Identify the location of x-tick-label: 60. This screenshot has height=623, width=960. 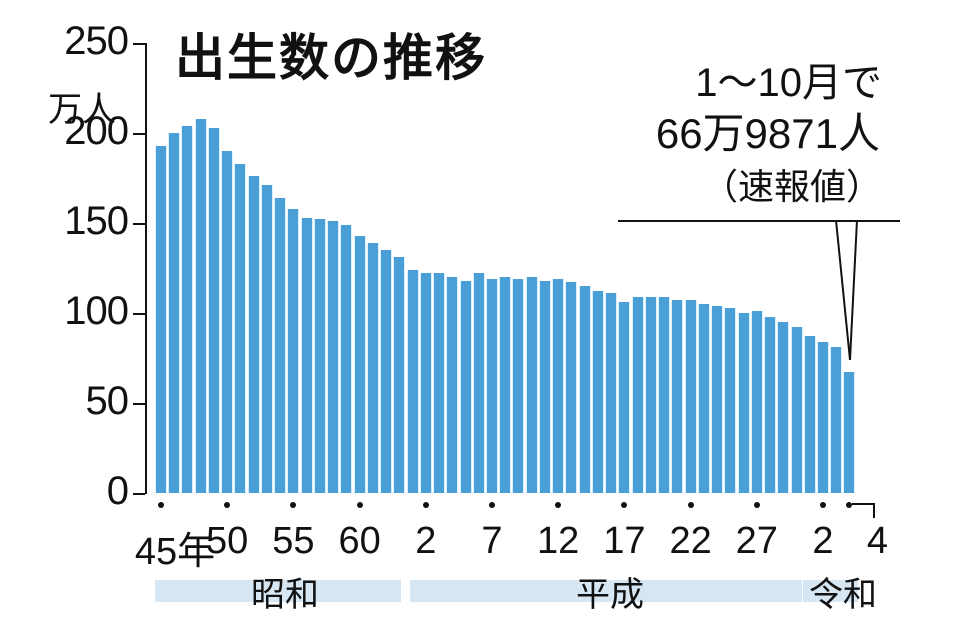
(359, 541).